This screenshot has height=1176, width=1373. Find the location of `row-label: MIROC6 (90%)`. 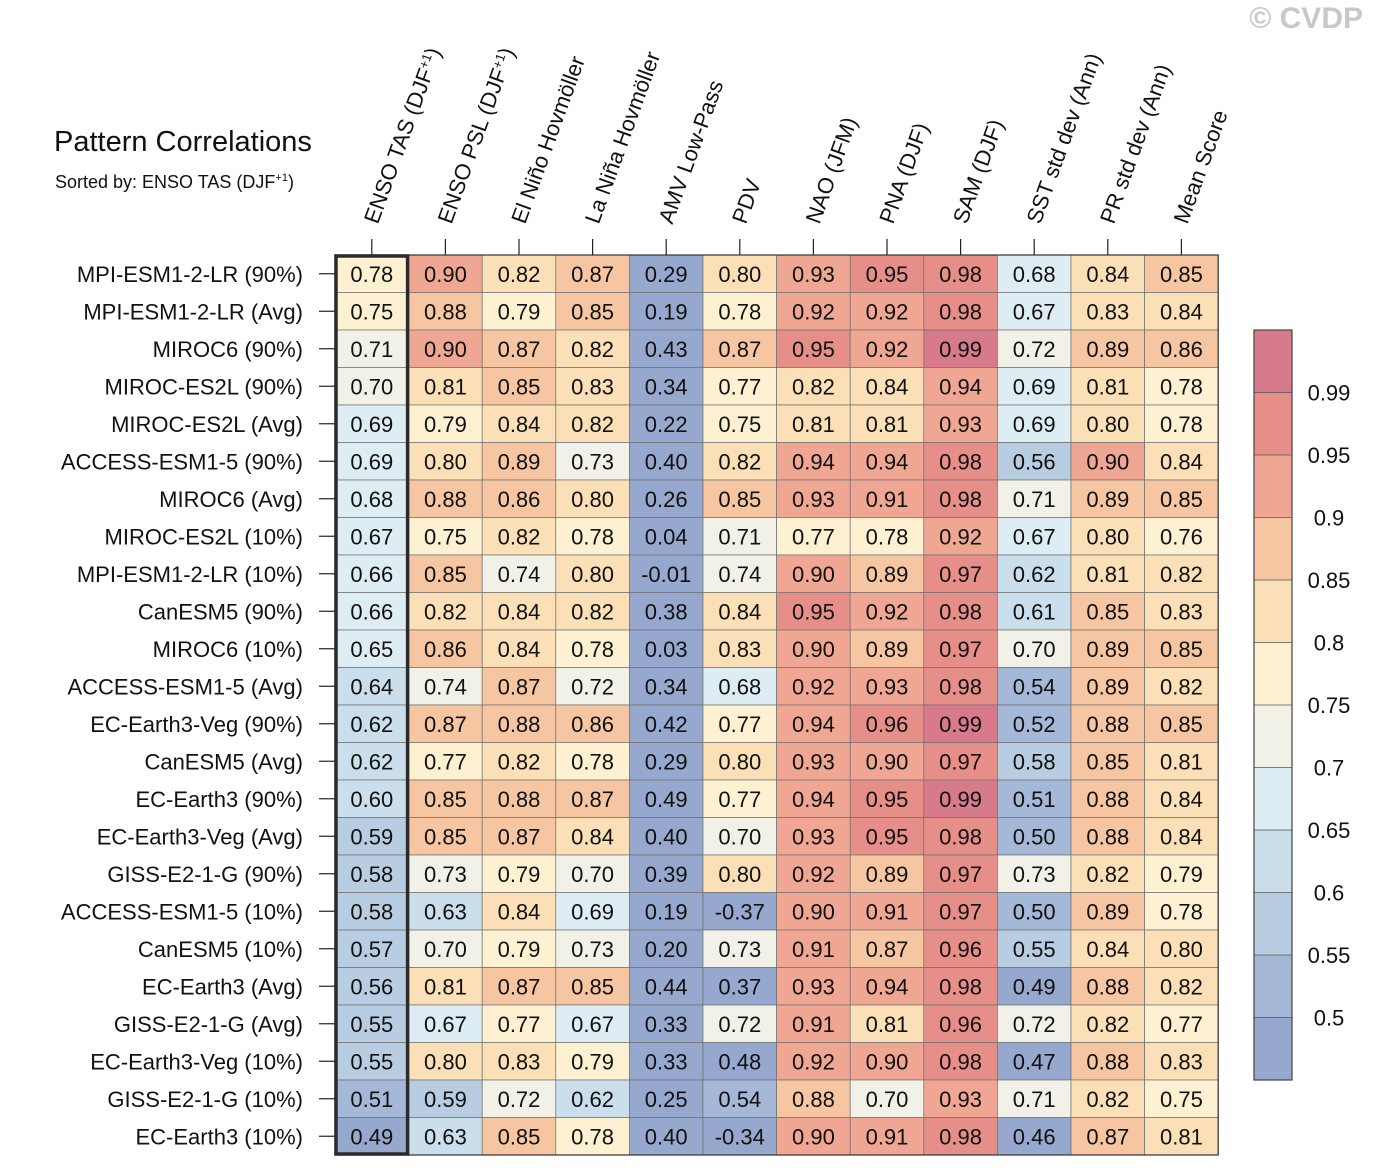

row-label: MIROC6 (90%) is located at coordinates (228, 349).